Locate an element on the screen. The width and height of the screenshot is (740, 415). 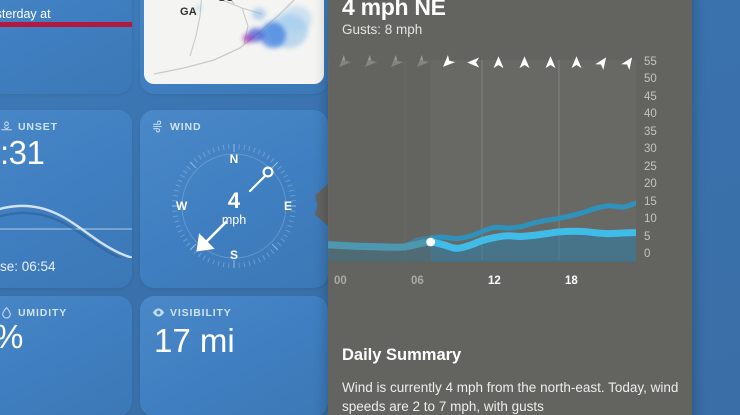
wind-speed-unit: mph is located at coordinates (234, 220).